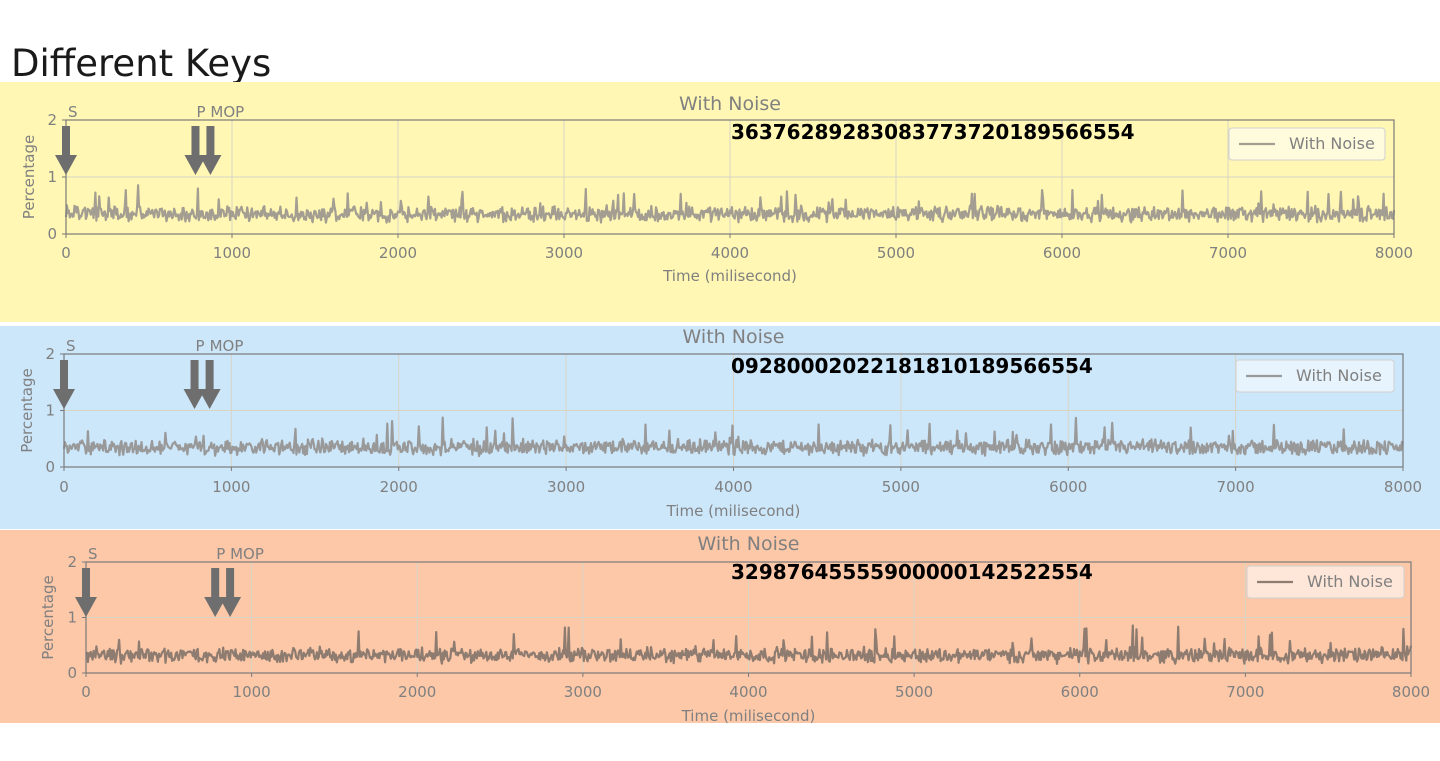  Describe the element at coordinates (912, 366) in the screenshot. I see `key-value-2: 09280002022181810189566554` at that location.